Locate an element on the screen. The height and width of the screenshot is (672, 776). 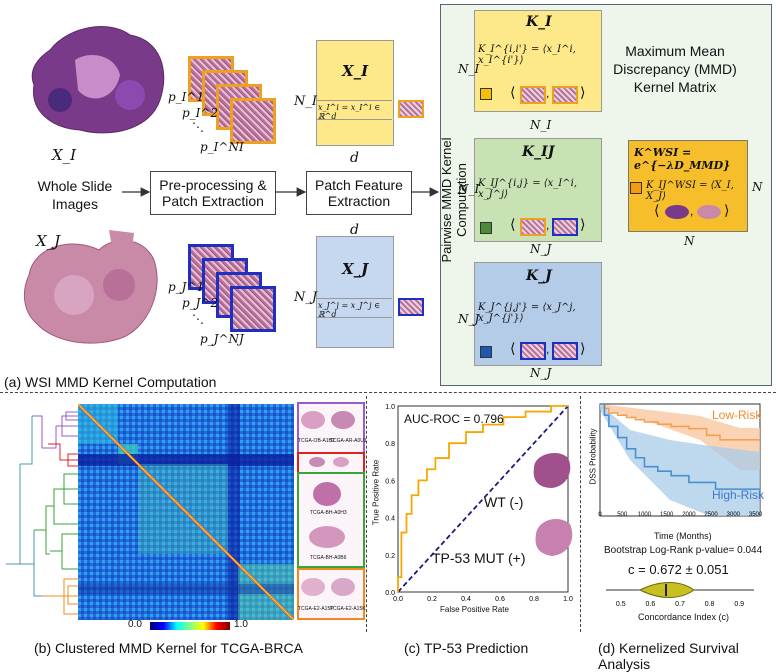
survival-xtick: 2000 is located at coordinates (689, 515).